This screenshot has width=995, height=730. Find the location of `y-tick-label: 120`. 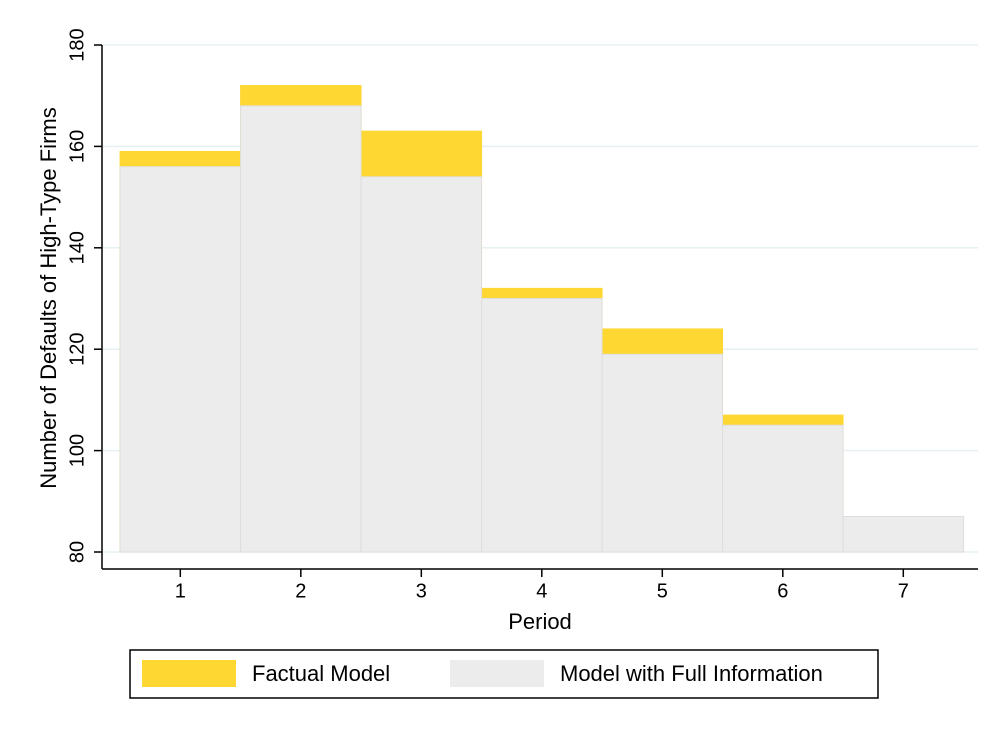

y-tick-label: 120 is located at coordinates (77, 349).